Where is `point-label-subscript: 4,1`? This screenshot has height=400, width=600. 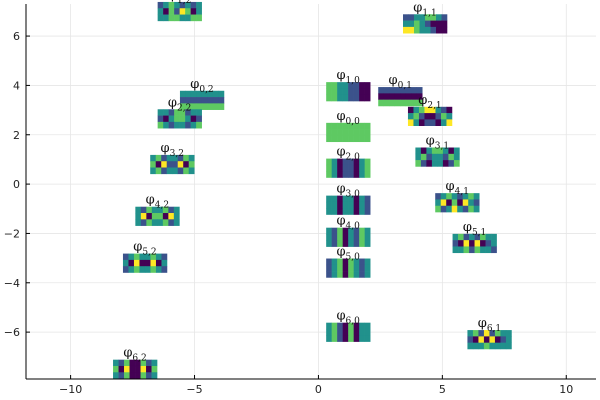 point-label-subscript: 4,1 is located at coordinates (462, 192).